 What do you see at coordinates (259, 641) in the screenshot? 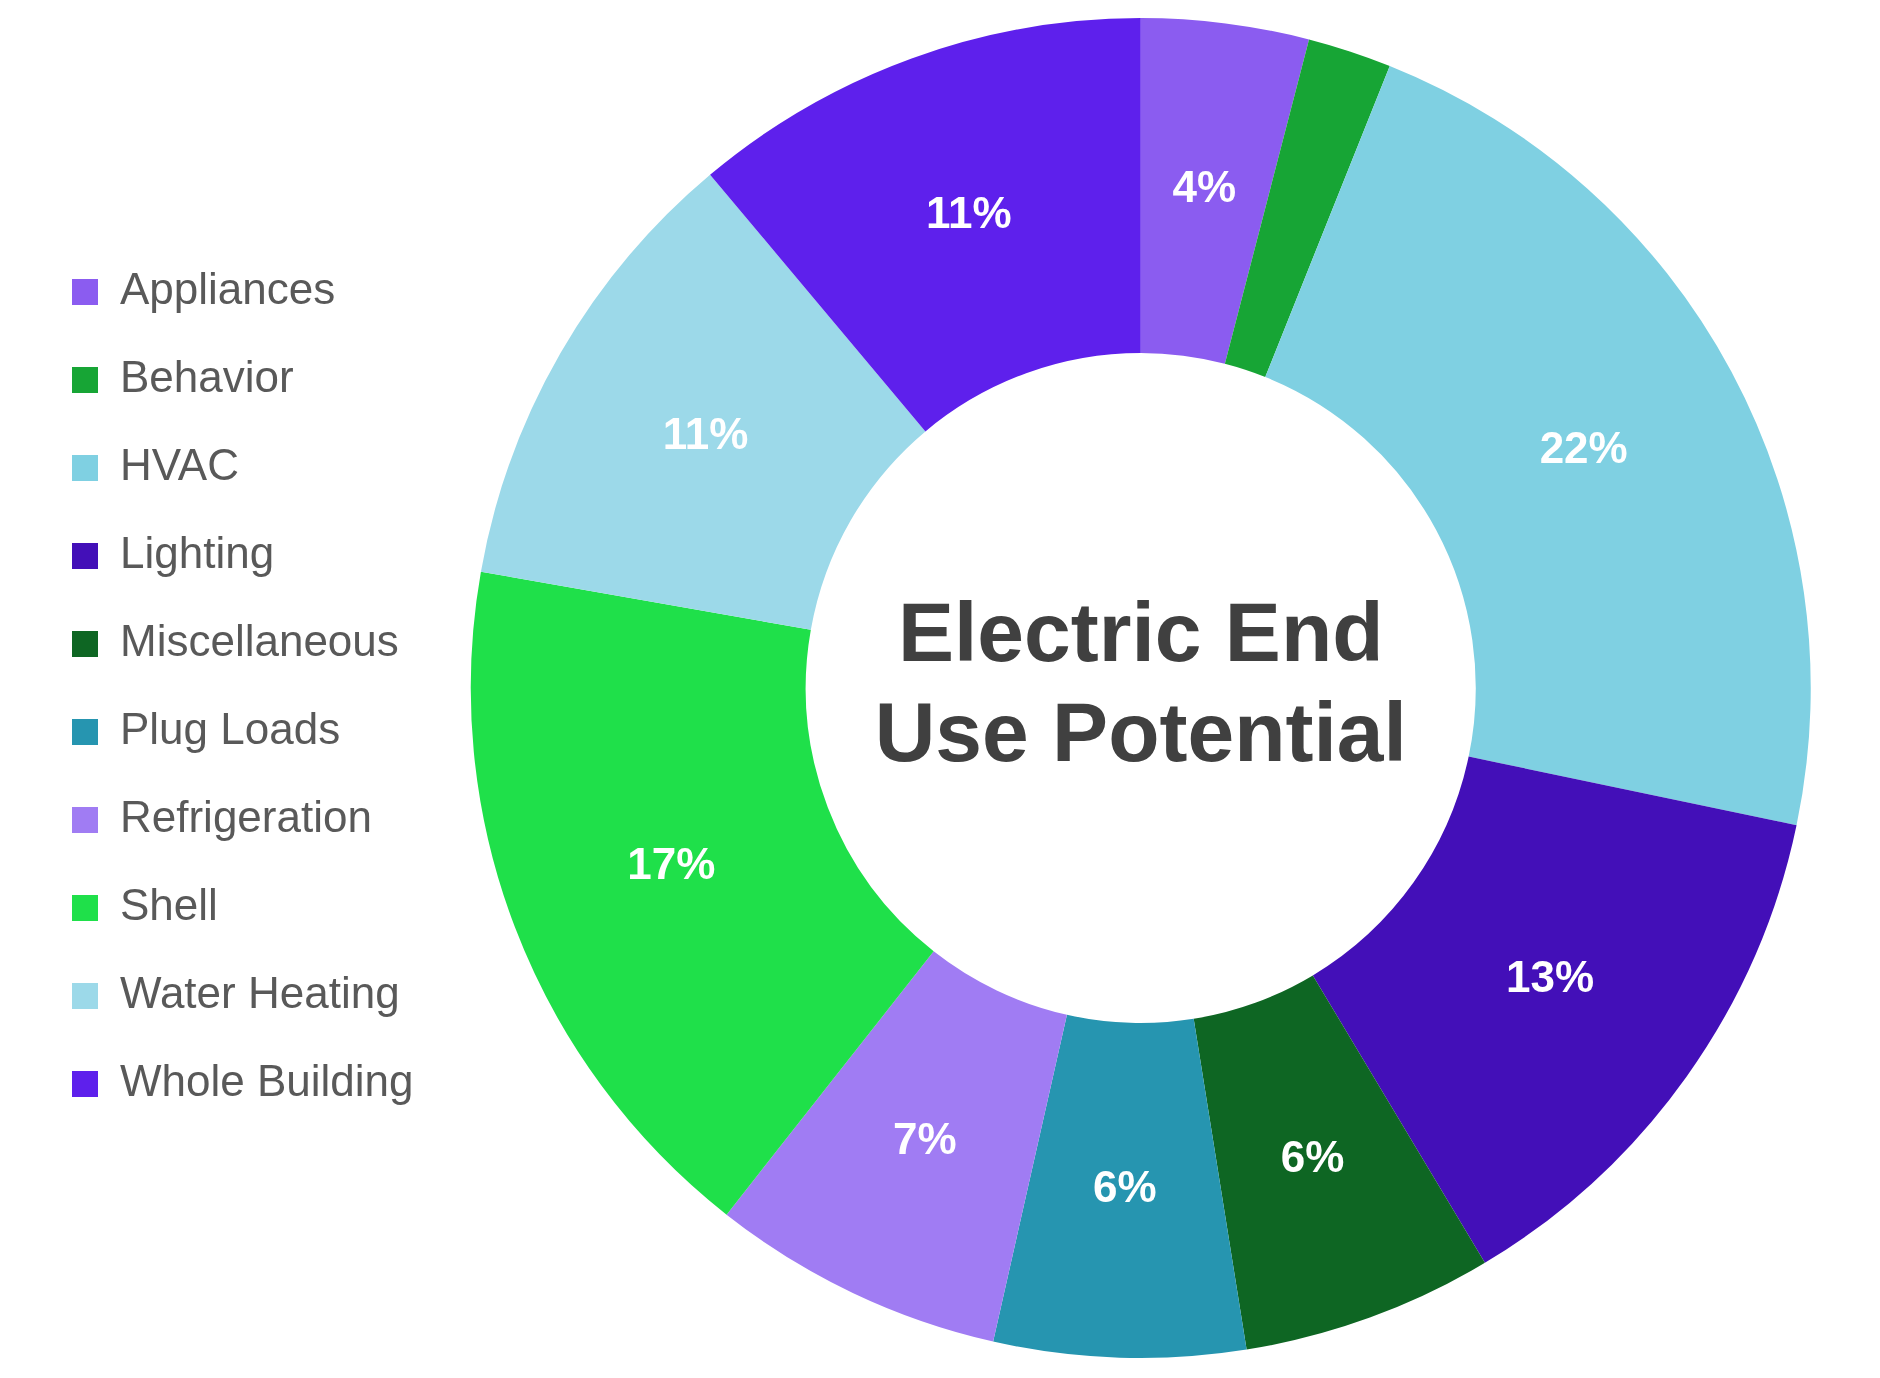
I see `legend-label: Miscellaneous` at bounding box center [259, 641].